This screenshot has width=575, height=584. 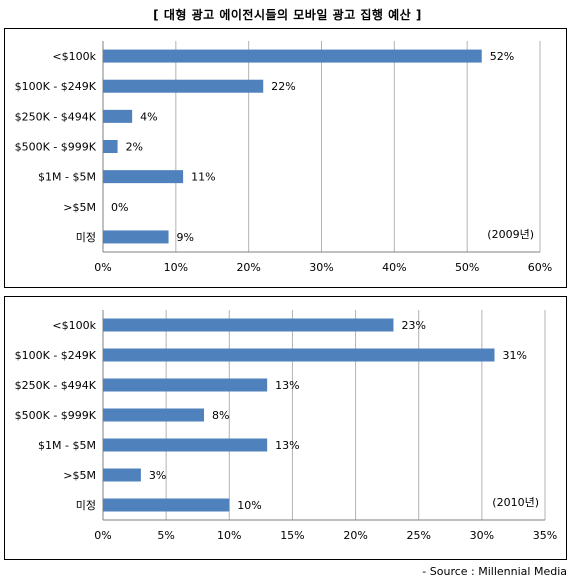 What do you see at coordinates (494, 571) in the screenshot?
I see `source-note: - Source : Millennial Media` at bounding box center [494, 571].